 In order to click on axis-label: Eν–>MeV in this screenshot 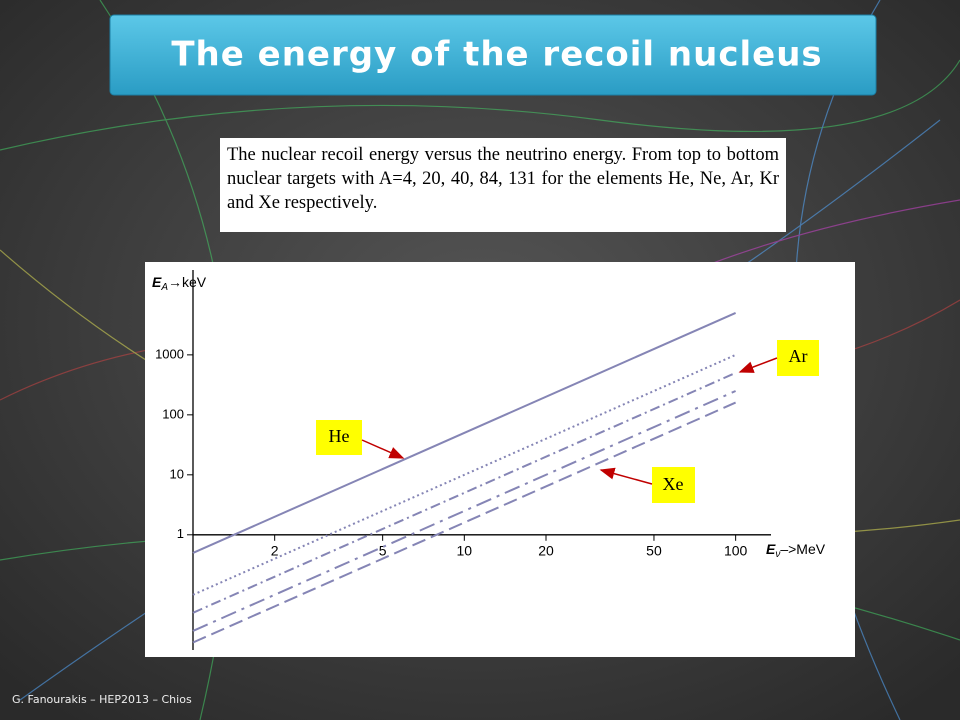, I will do `click(796, 550)`.